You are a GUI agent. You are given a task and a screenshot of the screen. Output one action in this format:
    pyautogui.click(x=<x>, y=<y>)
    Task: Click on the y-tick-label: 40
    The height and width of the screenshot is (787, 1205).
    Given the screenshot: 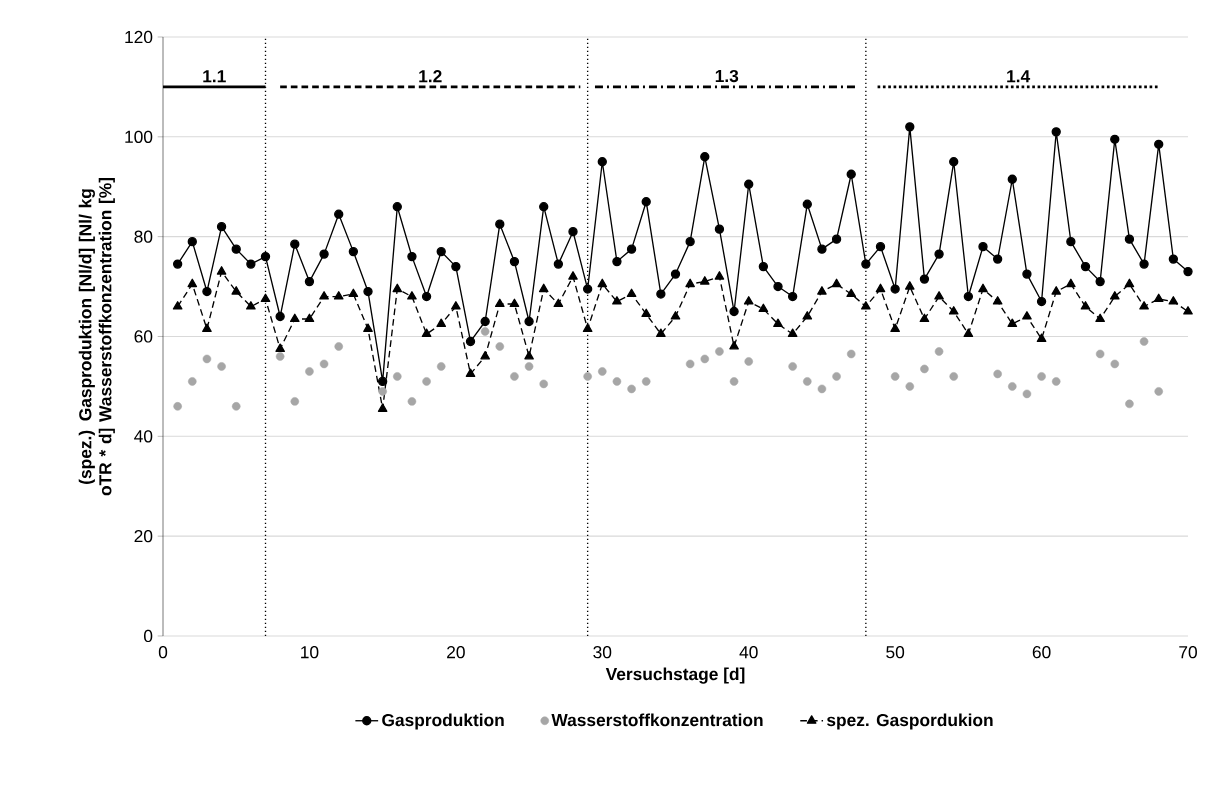 What is the action you would take?
    pyautogui.click(x=143, y=436)
    